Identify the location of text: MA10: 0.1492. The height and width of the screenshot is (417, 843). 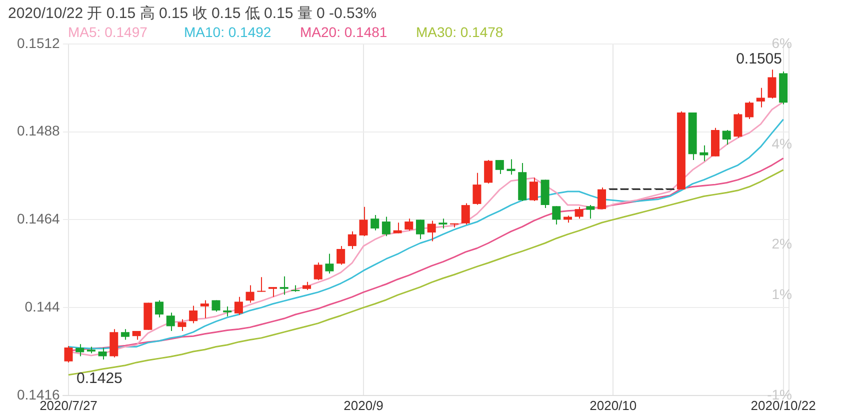
(228, 32).